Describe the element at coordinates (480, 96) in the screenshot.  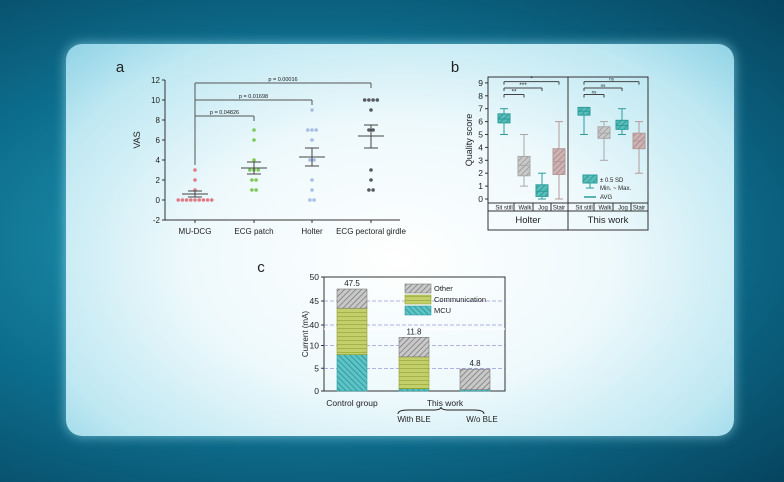
I see `y-tick-label: 8` at that location.